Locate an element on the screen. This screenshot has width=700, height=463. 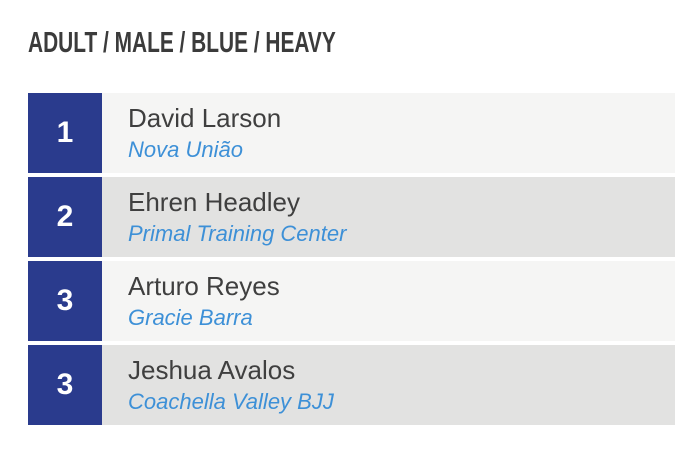
competitor-info: Arturo Reyes Gracie Barra is located at coordinates (191, 301).